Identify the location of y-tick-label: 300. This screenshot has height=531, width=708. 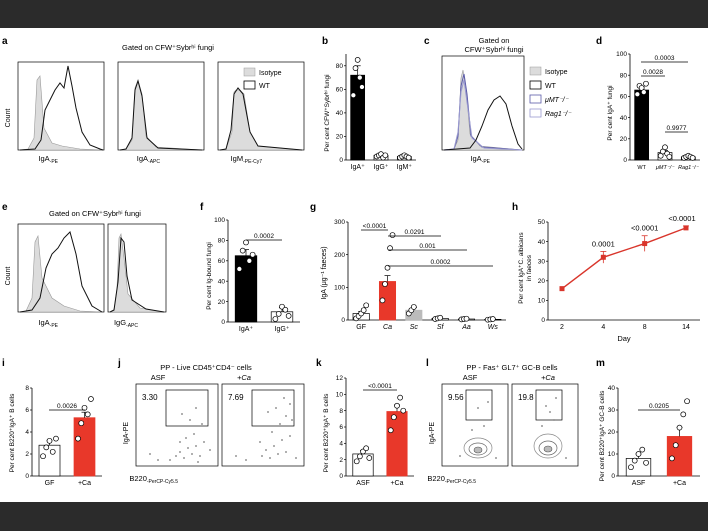
(339, 222).